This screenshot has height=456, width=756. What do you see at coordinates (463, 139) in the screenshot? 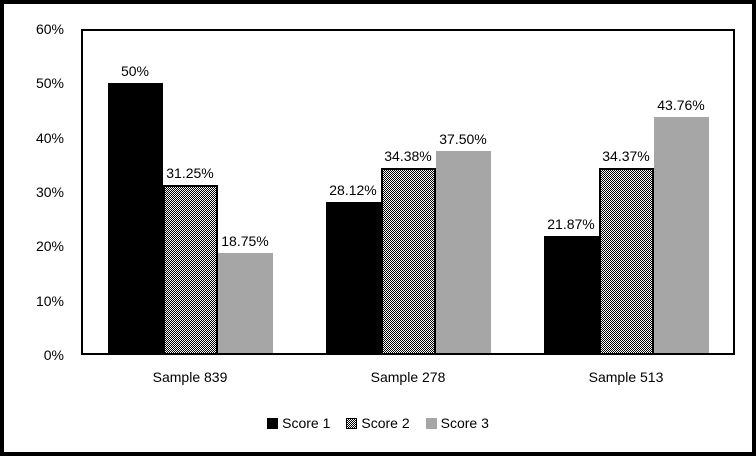
I see `bar-data-label: 37.50%` at bounding box center [463, 139].